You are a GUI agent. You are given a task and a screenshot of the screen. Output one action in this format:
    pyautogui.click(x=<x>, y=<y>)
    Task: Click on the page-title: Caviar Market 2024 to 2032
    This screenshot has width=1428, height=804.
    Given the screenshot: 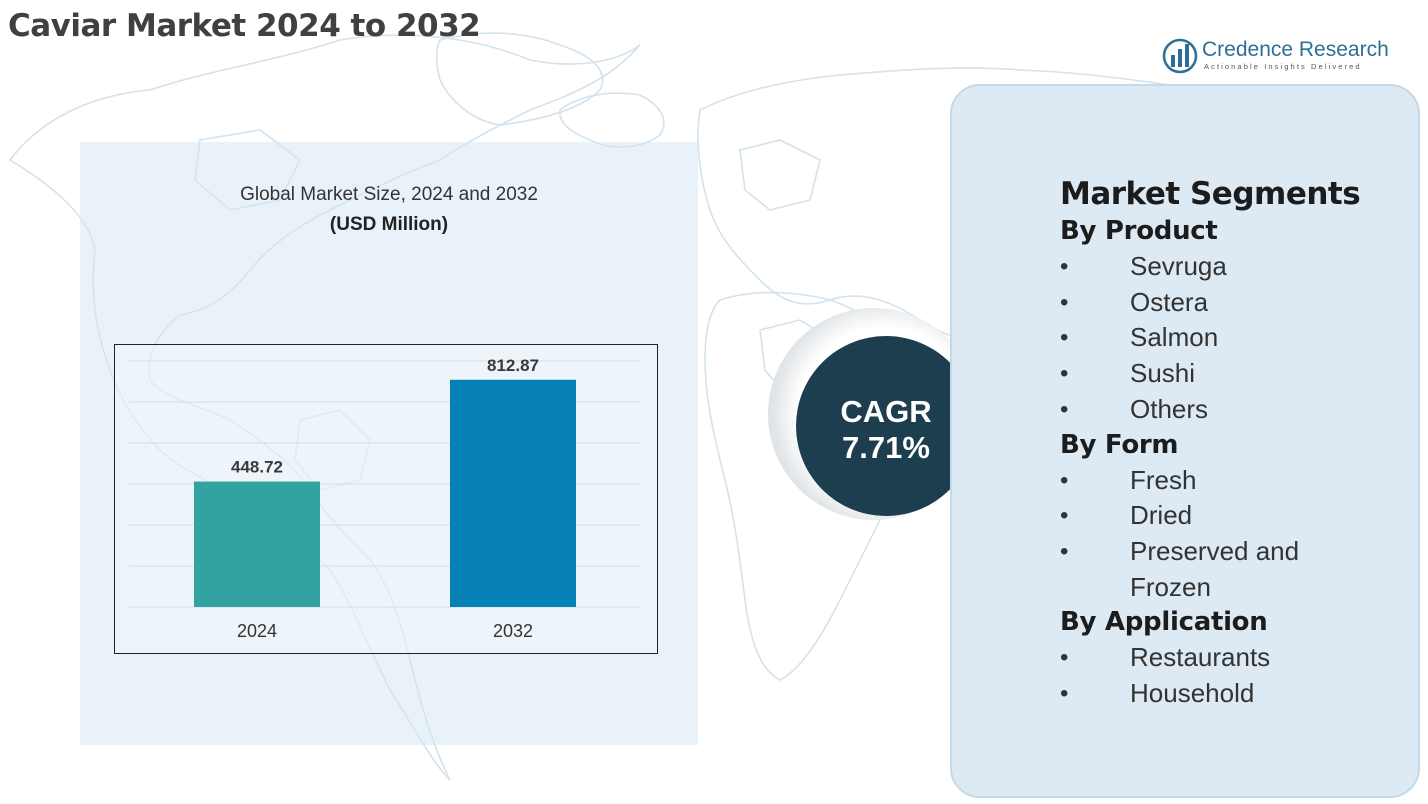 What is the action you would take?
    pyautogui.click(x=244, y=26)
    